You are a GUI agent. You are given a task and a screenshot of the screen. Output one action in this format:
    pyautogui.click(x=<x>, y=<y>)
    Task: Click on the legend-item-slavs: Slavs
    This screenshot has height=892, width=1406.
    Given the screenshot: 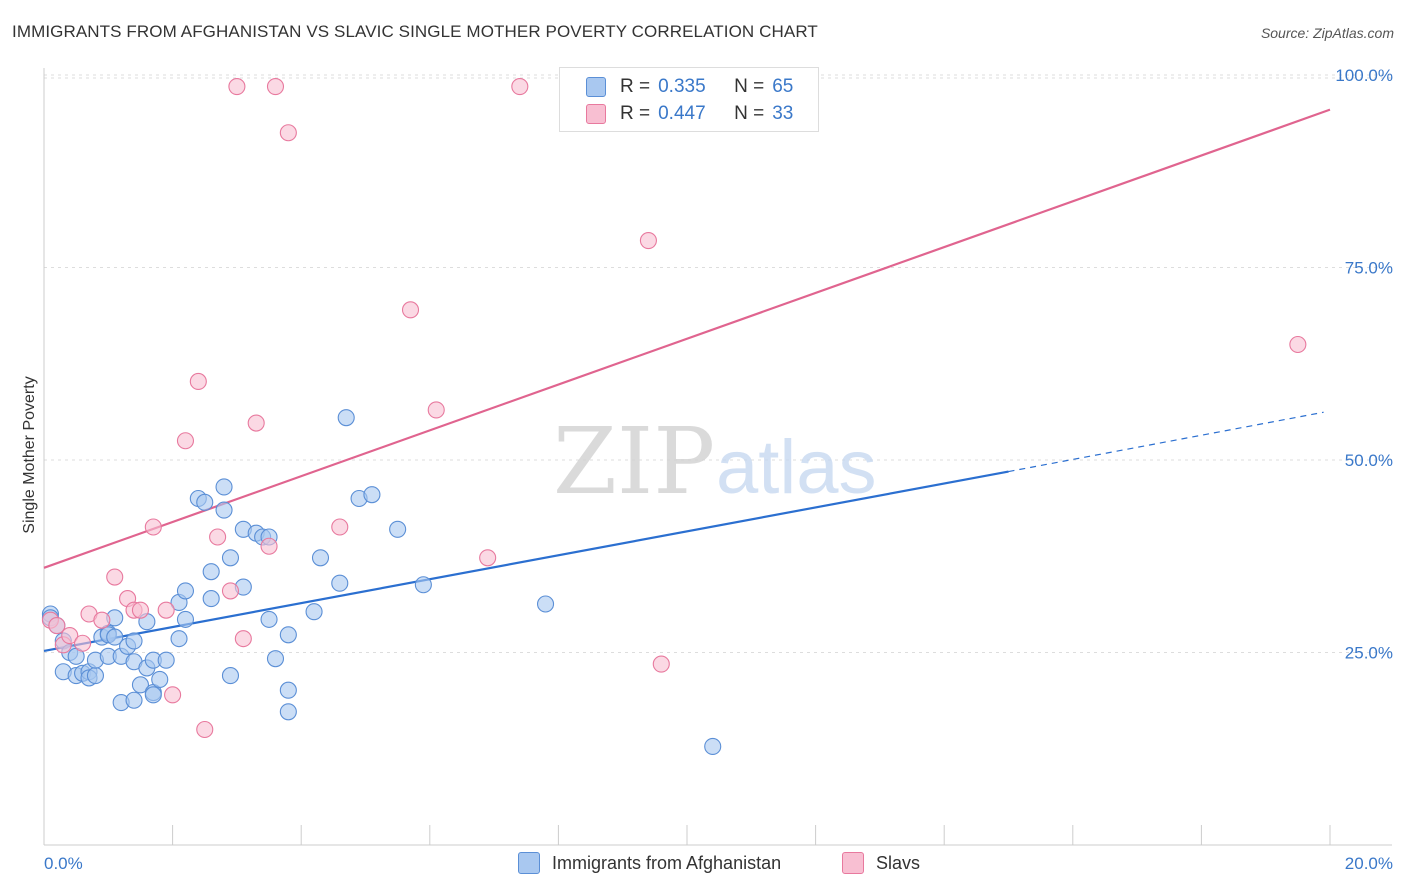 What is the action you would take?
    pyautogui.click(x=881, y=863)
    